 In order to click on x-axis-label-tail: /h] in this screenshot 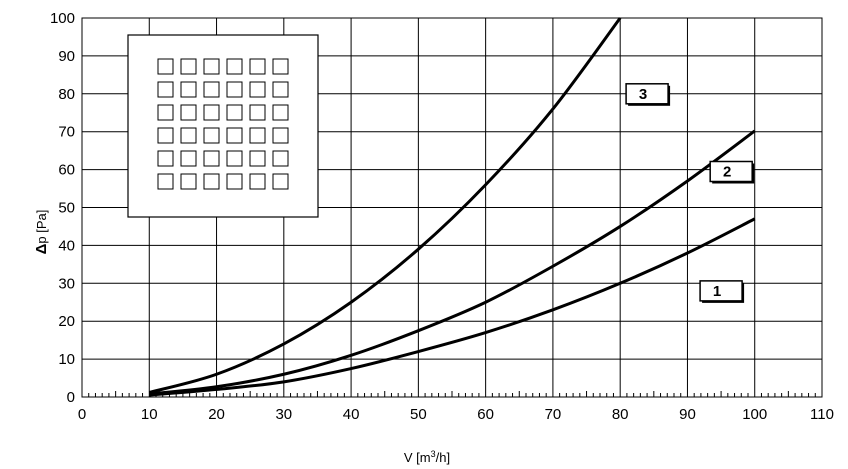, I will do `click(443, 457)`.